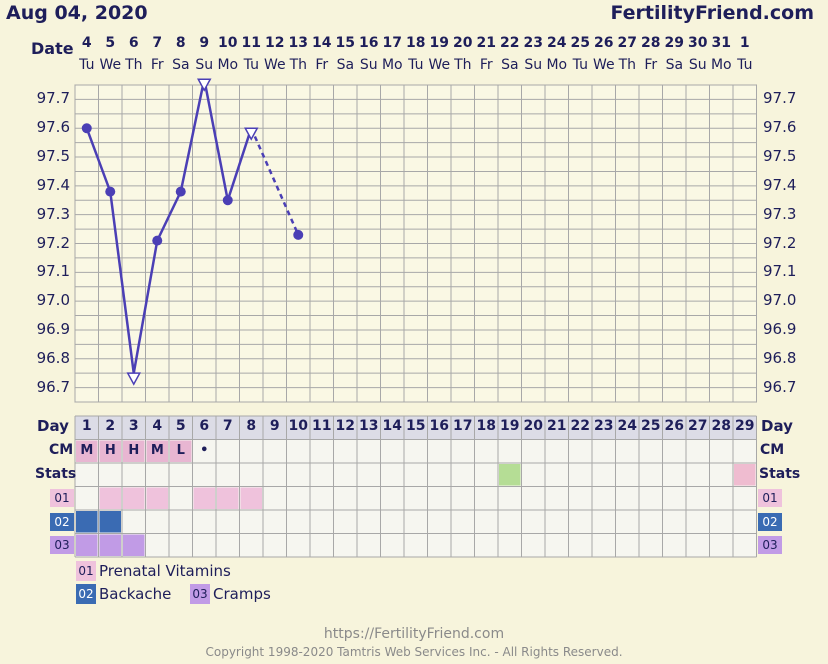 This screenshot has width=828, height=664. I want to click on day-number: 19, so click(510, 426).